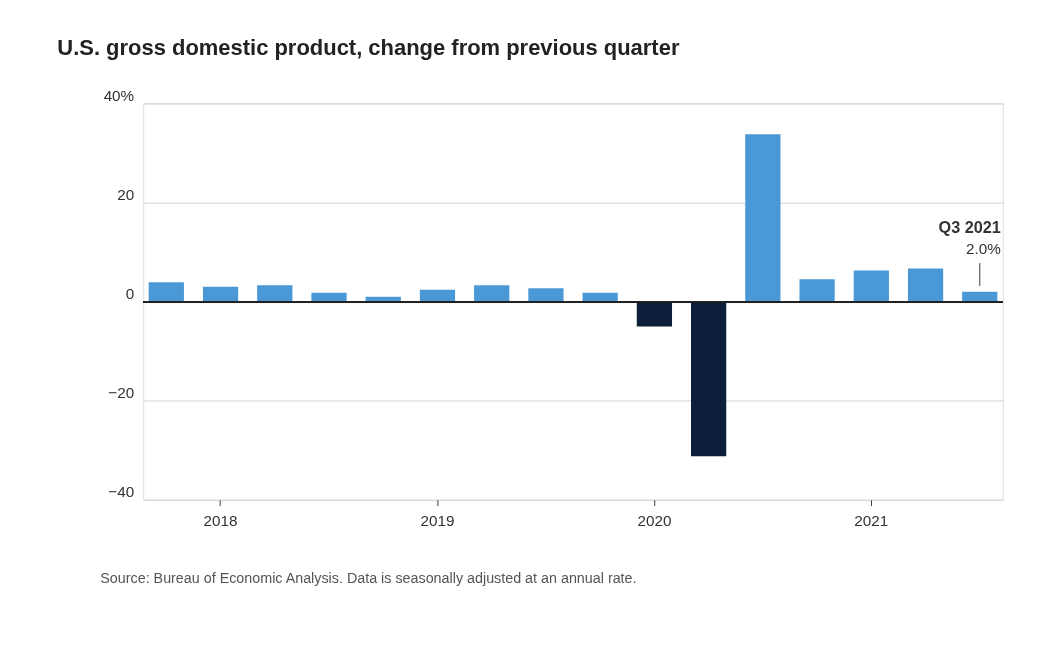 The image size is (1042, 668). What do you see at coordinates (126, 195) in the screenshot?
I see `y-tick-label: 20` at bounding box center [126, 195].